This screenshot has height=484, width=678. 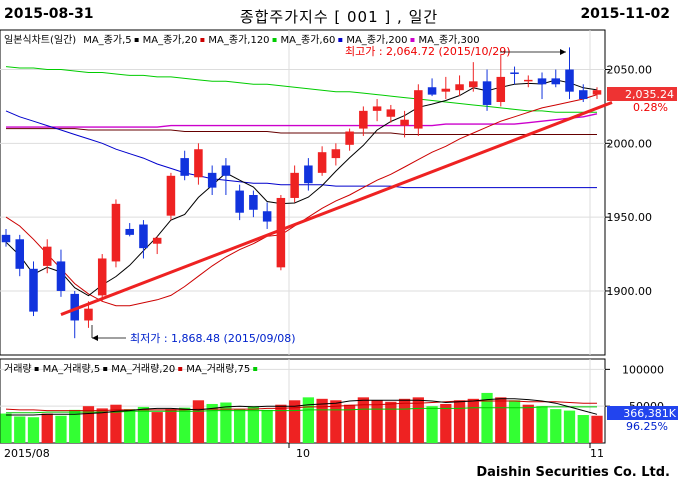 I want to click on x-label-nov: 11, so click(x=597, y=453).